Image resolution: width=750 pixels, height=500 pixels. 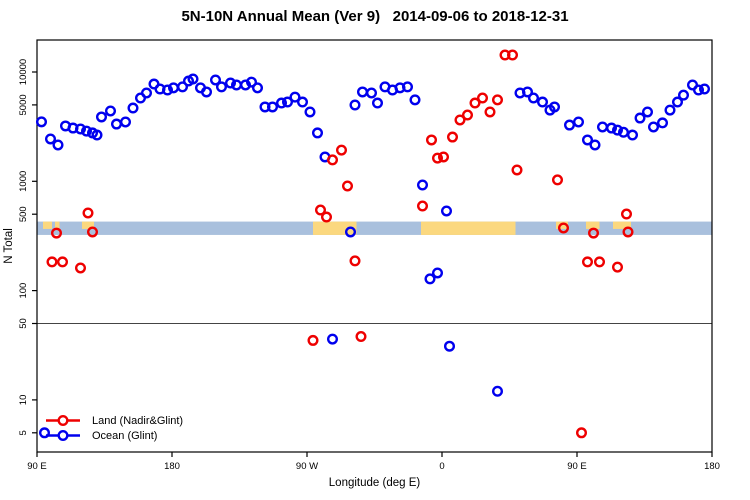 I want to click on x-axis-title: Longitude (deg E), so click(x=375, y=483).